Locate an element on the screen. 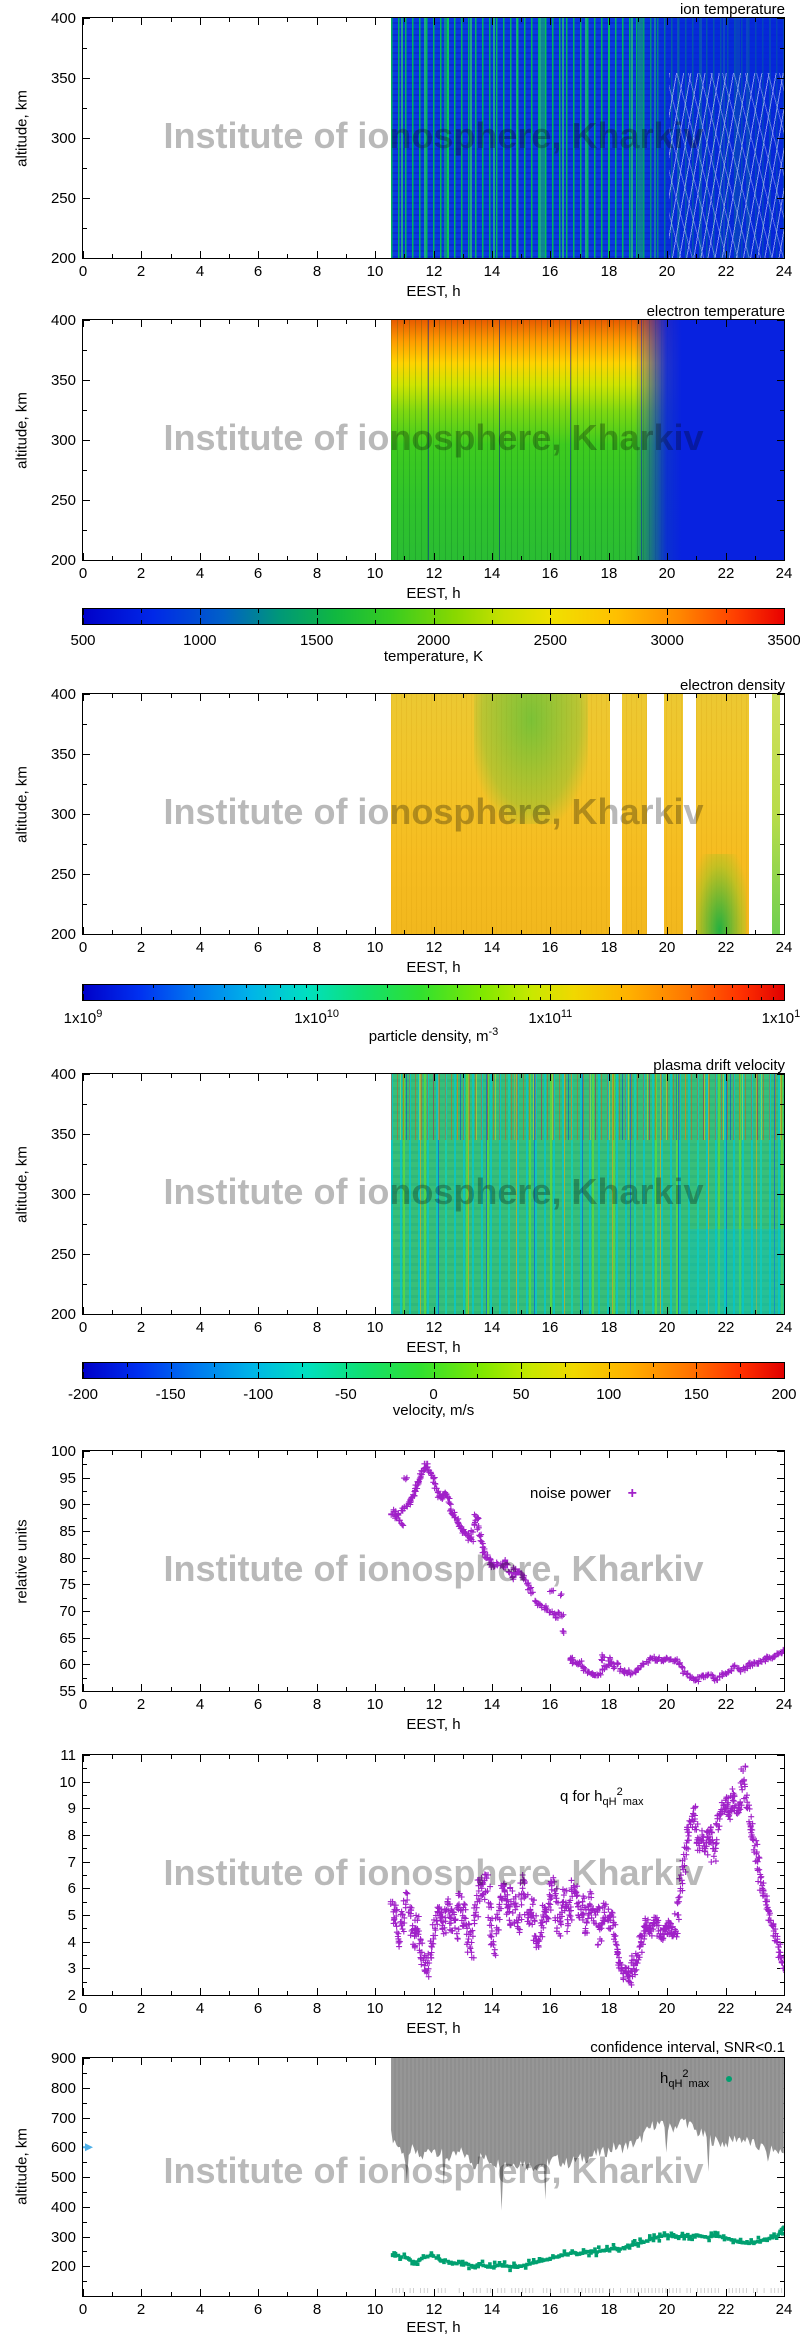 This screenshot has width=800, height=2337. panel-title: plasma drift velocity is located at coordinates (719, 1065).